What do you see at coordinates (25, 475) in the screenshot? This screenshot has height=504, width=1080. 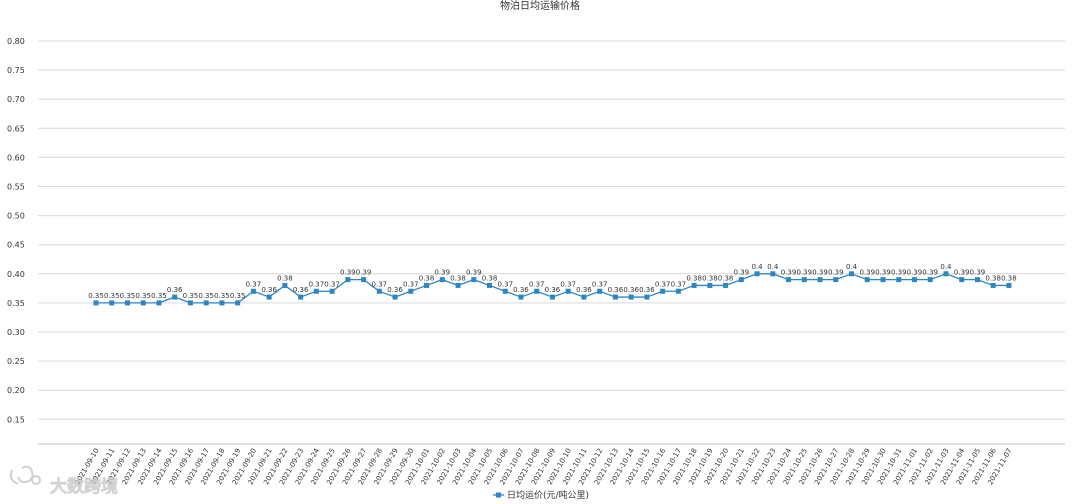 I see `logo-mark-icon` at bounding box center [25, 475].